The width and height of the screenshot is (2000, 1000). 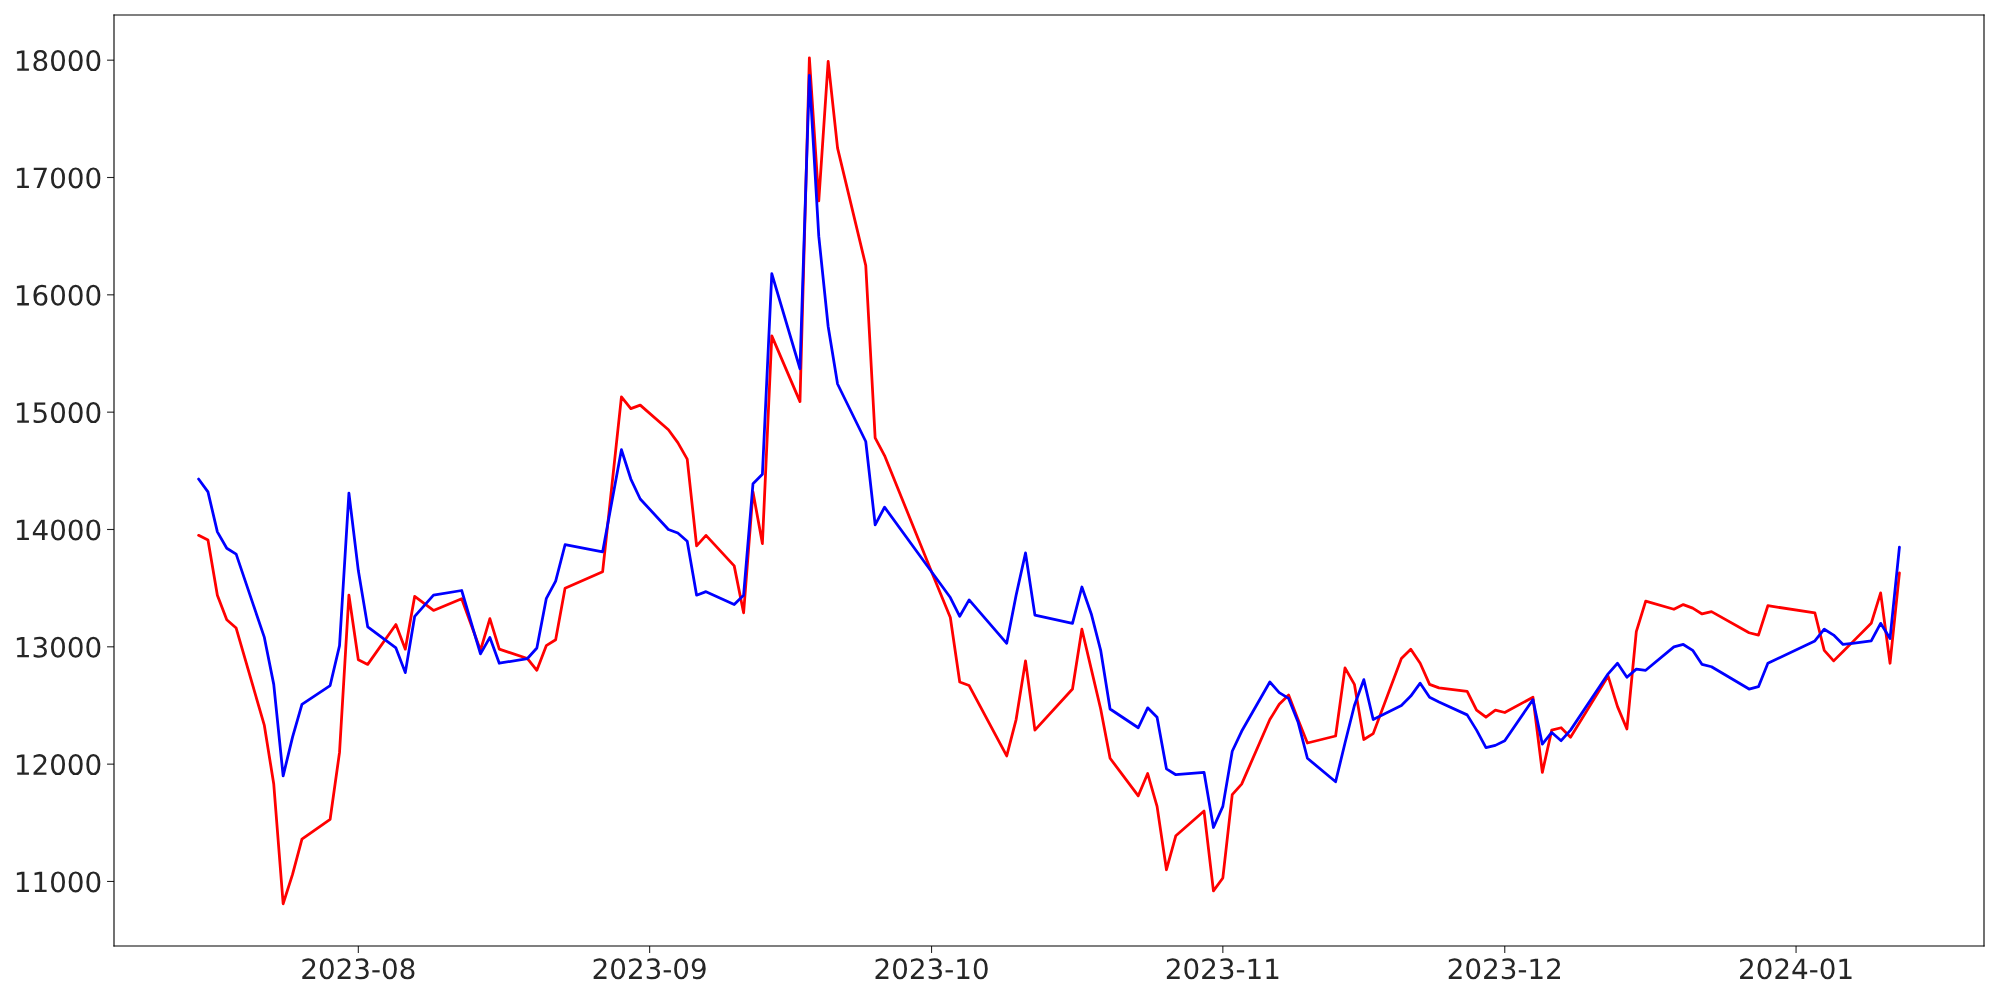 What do you see at coordinates (649, 969) in the screenshot?
I see `x-tick-label: 2023-09` at bounding box center [649, 969].